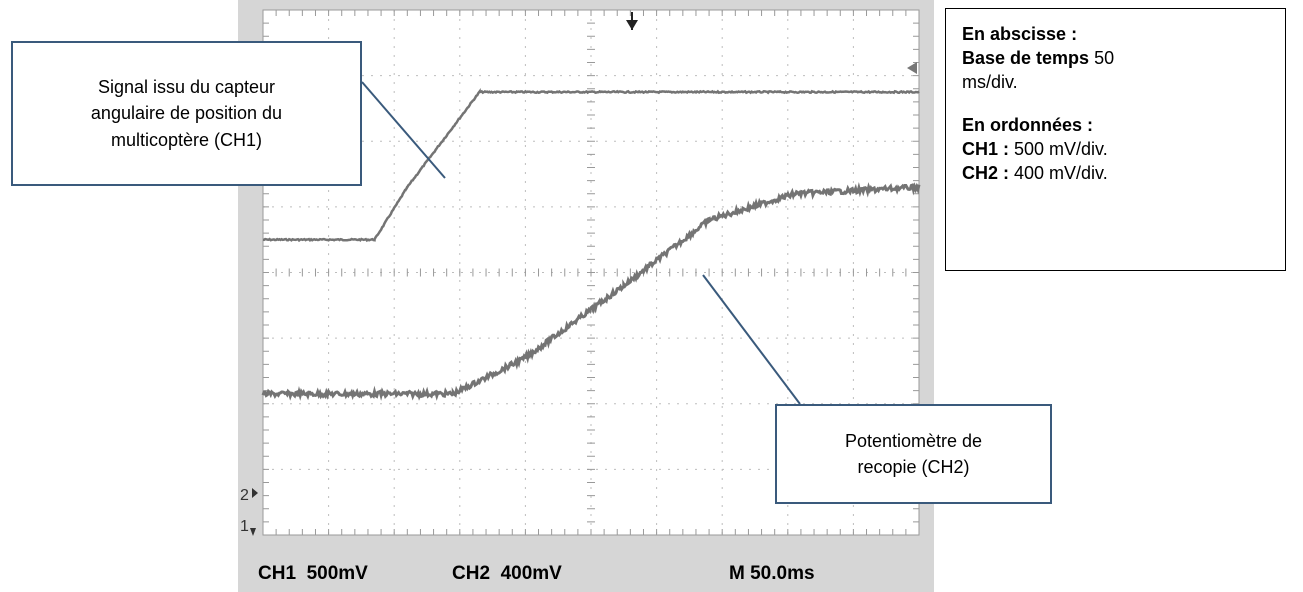 The height and width of the screenshot is (592, 1303). What do you see at coordinates (186, 139) in the screenshot?
I see `callout-ch1-line: multicoptère (CH1)` at bounding box center [186, 139].